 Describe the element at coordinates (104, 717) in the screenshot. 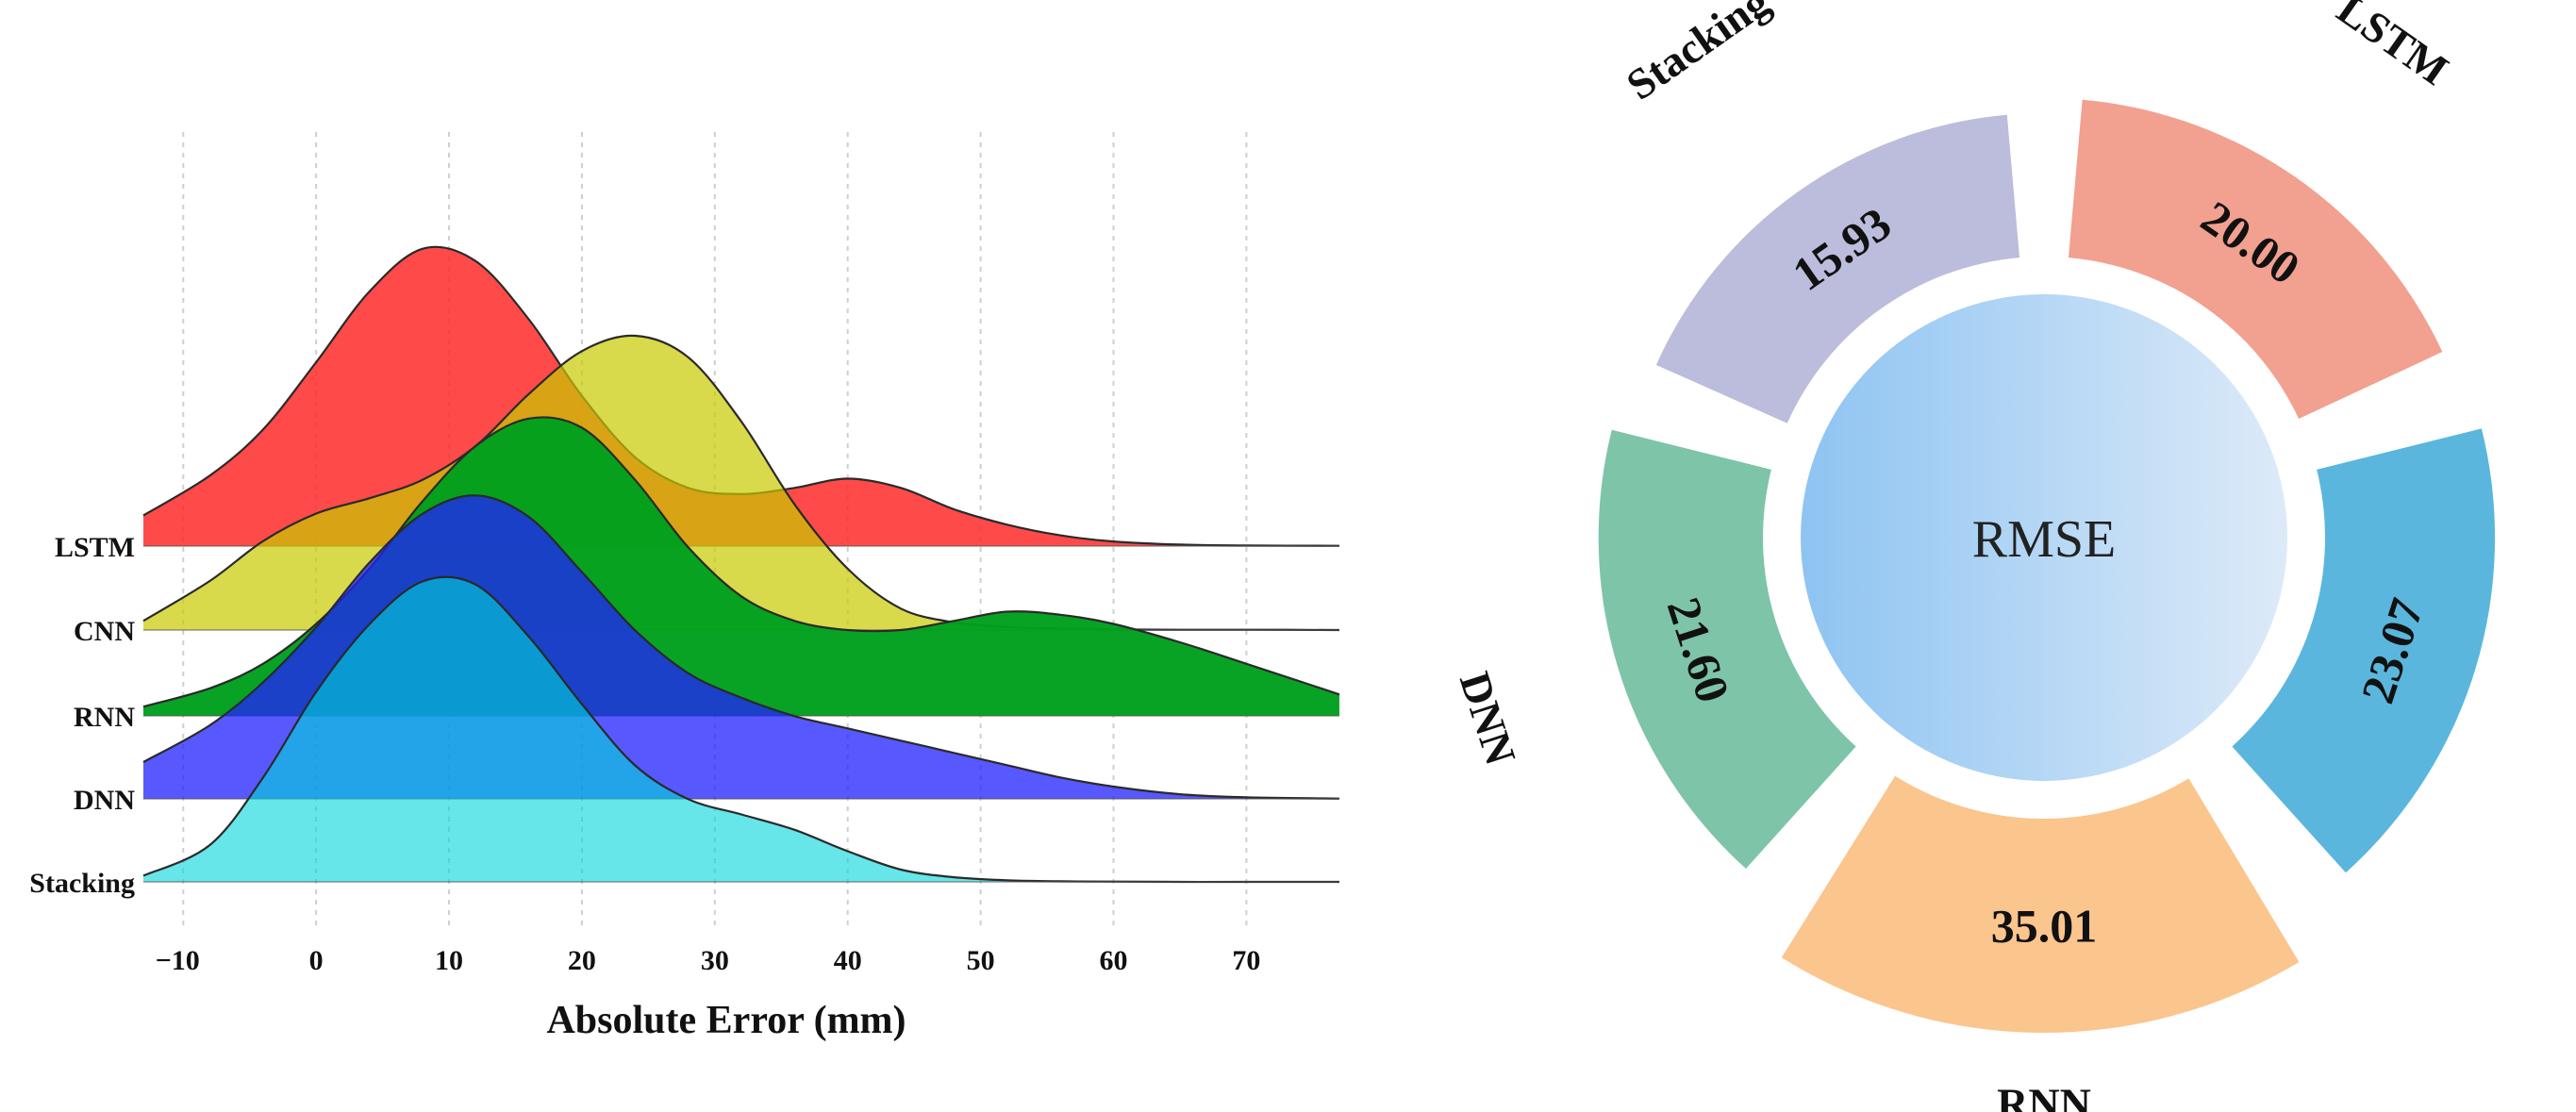

I see `ridge-label-rnn: RNN` at that location.